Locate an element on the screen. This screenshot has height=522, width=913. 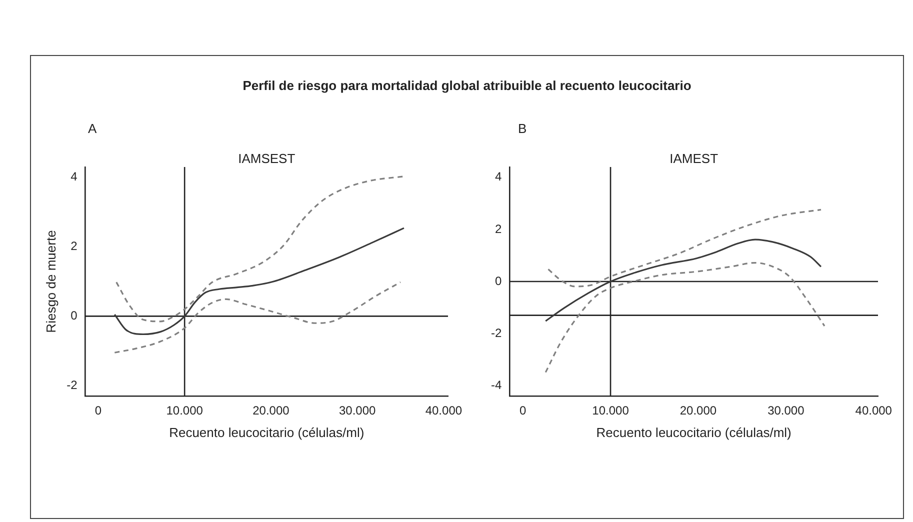
chart-subtitle: IAMSEST is located at coordinates (267, 158).